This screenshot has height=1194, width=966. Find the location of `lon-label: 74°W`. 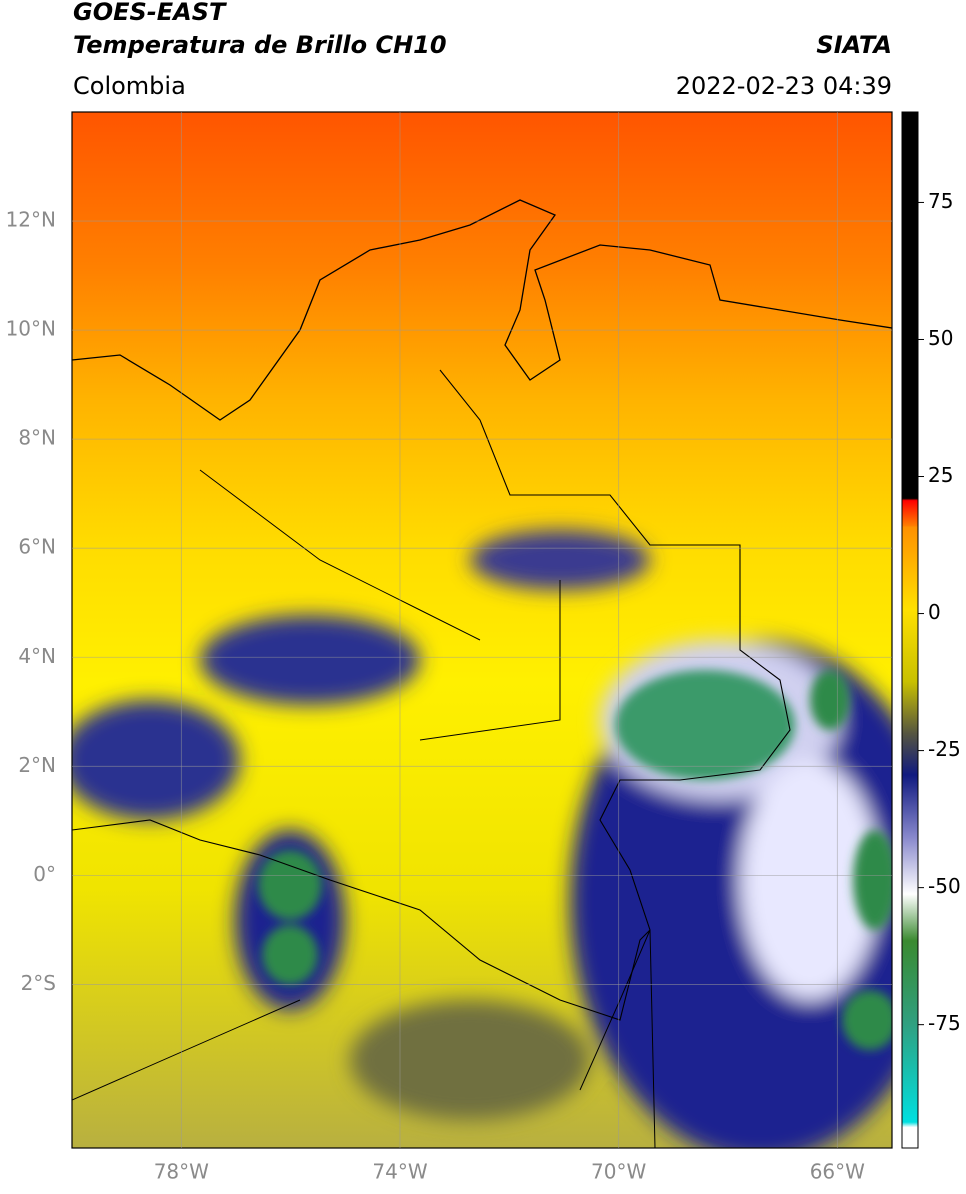

lon-label: 74°W is located at coordinates (399, 1172).